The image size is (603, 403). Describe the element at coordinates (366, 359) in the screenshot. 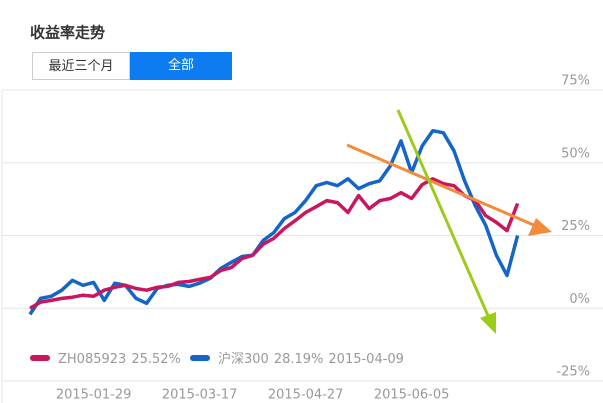

I see `legend-date: 2015-04-09` at that location.